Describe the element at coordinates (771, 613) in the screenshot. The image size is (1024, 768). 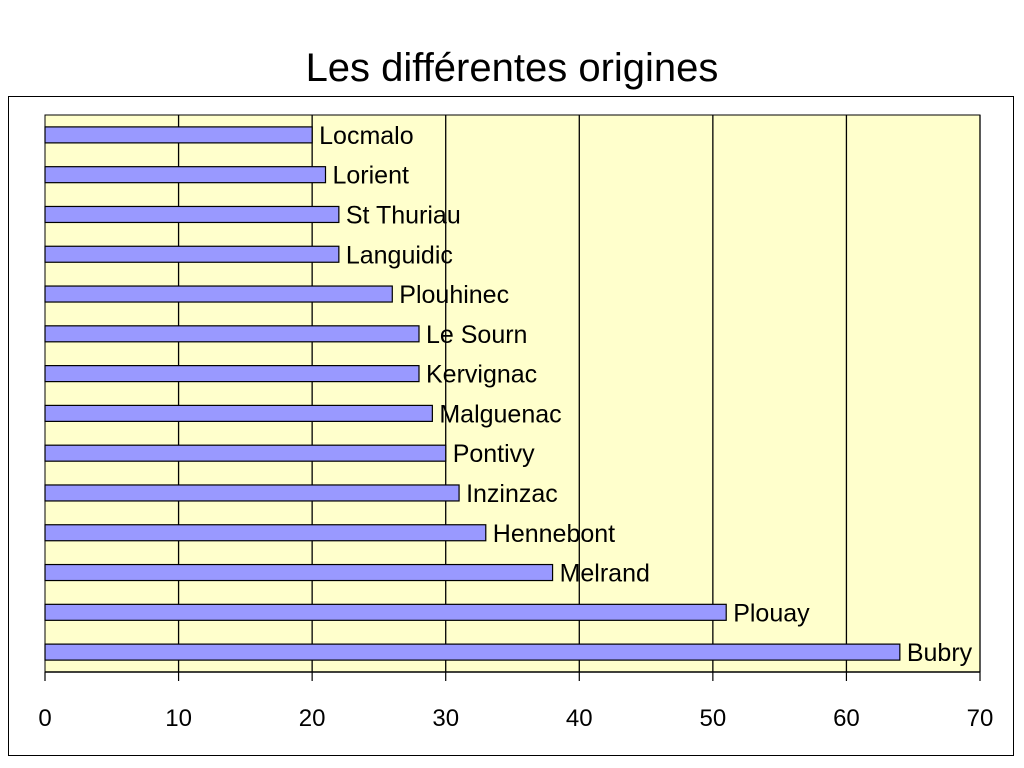
I see `bar-label: Plouay` at that location.